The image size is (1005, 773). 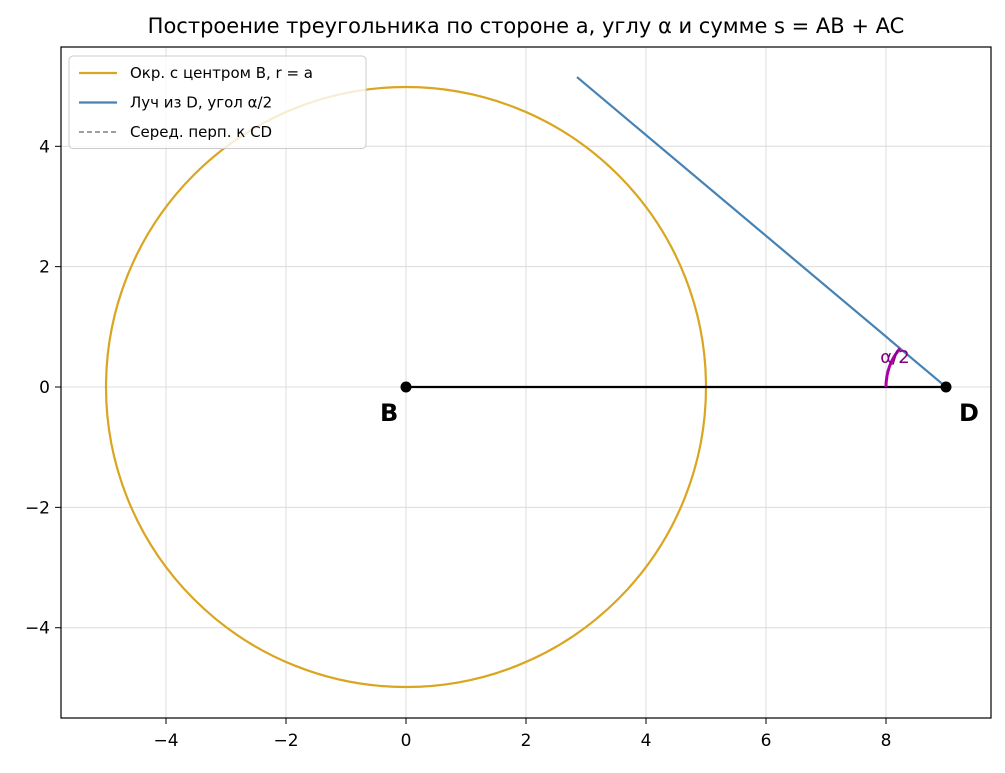 What do you see at coordinates (406, 741) in the screenshot?
I see `x-tick-label: 0` at bounding box center [406, 741].